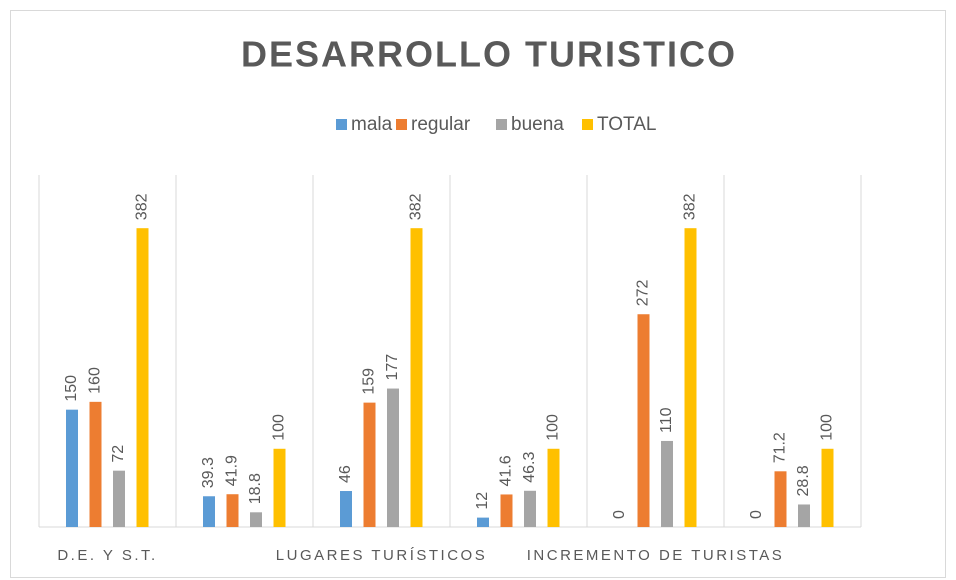  Describe the element at coordinates (537, 124) in the screenshot. I see `legend-label: buena` at that location.